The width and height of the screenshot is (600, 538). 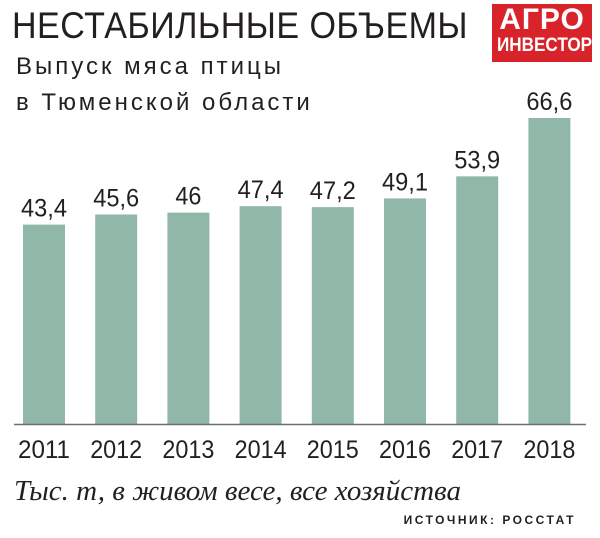 I want to click on x-tick-label-2012: 2012, so click(x=116, y=450).